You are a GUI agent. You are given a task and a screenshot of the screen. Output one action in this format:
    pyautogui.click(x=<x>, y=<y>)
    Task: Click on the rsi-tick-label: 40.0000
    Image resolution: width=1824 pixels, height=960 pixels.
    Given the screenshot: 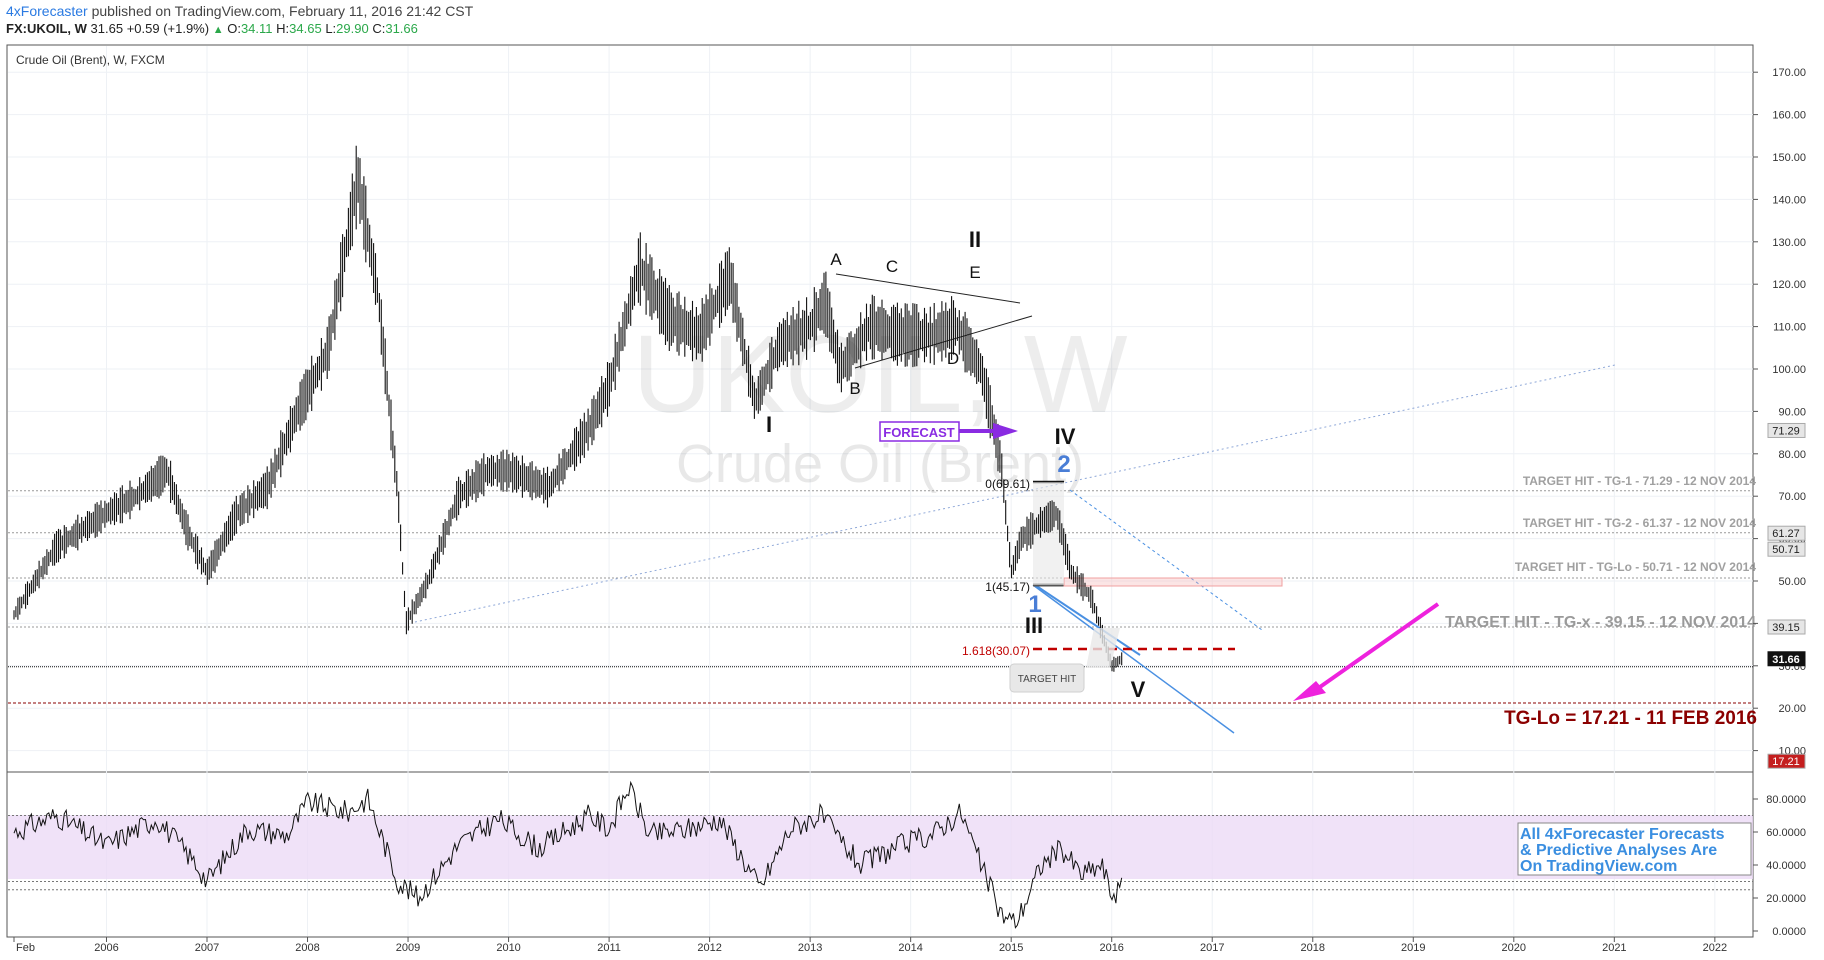 What is the action you would take?
    pyautogui.click(x=1786, y=866)
    